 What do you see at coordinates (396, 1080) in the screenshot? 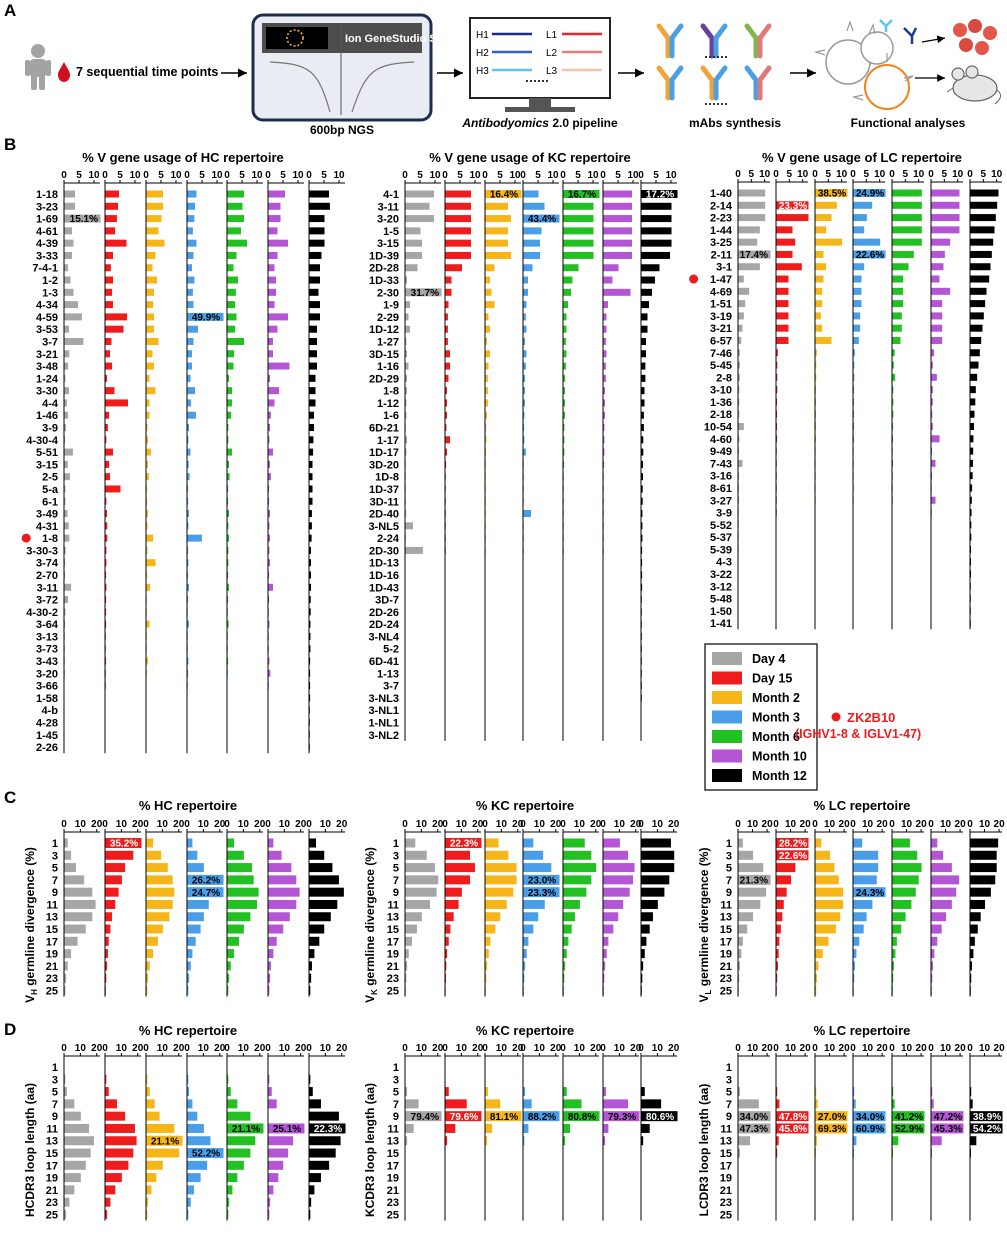
I see `category-label: 3` at bounding box center [396, 1080].